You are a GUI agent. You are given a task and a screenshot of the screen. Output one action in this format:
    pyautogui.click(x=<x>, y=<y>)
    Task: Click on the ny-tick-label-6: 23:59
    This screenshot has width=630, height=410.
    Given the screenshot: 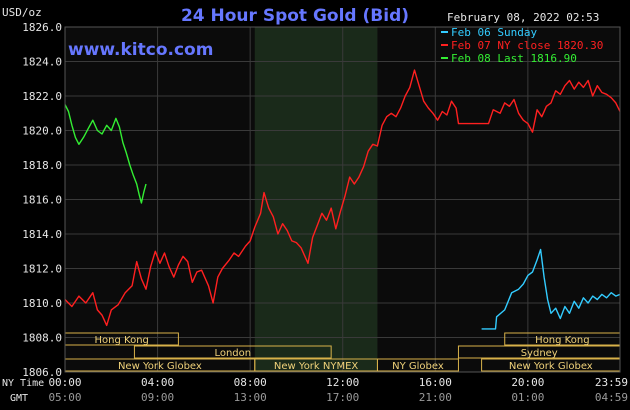 What is the action you would take?
    pyautogui.click(x=611, y=382)
    